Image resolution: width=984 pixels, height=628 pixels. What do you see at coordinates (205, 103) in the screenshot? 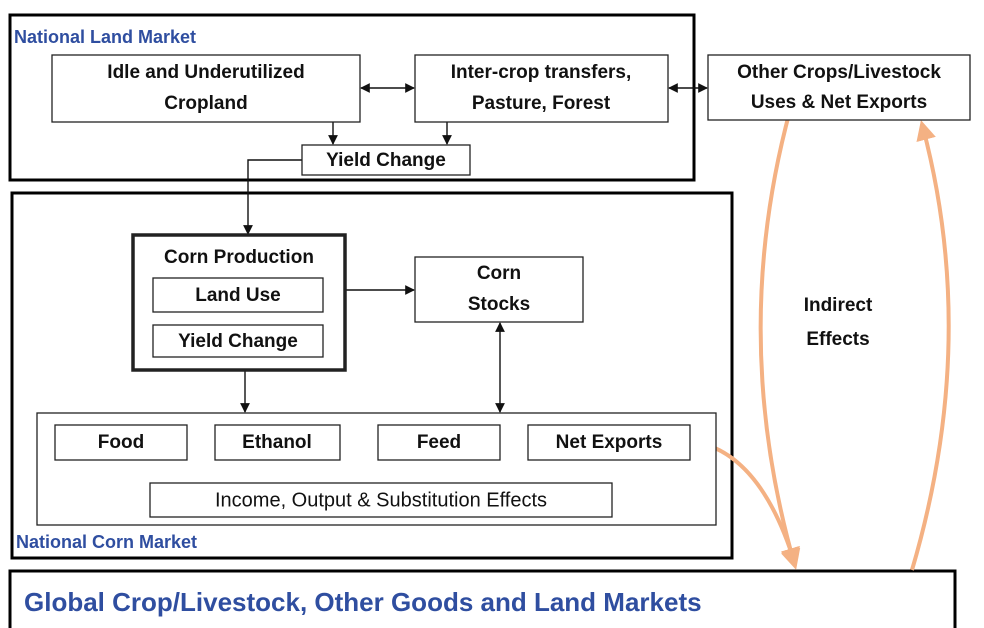
I see `node-label: Cropland` at bounding box center [205, 103].